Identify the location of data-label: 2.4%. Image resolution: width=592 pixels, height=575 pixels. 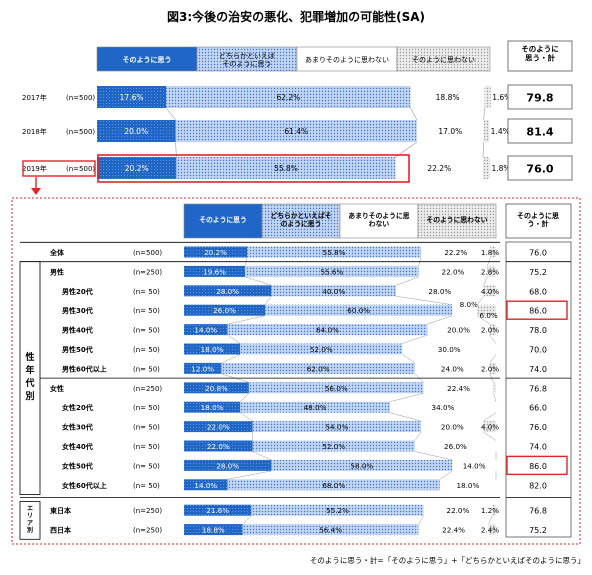
(490, 530).